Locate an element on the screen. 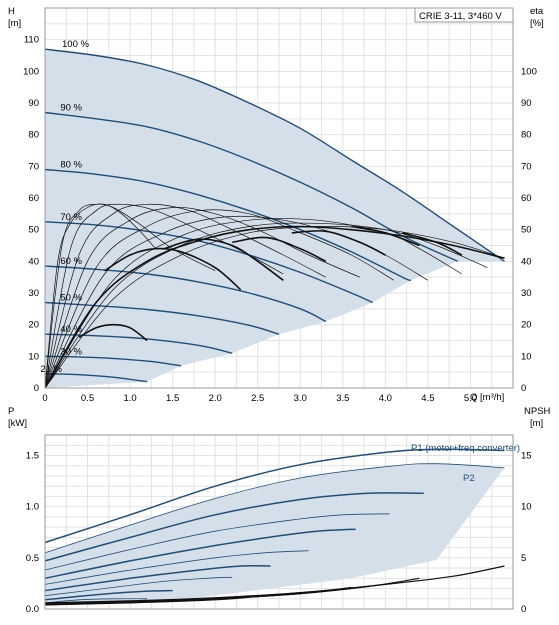 The height and width of the screenshot is (625, 559). p-tick-label: 1.5 is located at coordinates (32, 455).